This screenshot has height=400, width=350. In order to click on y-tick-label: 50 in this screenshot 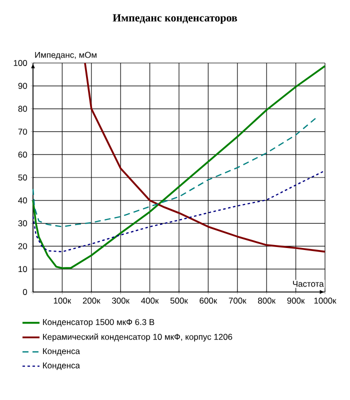, I will do `click(23, 177)`.